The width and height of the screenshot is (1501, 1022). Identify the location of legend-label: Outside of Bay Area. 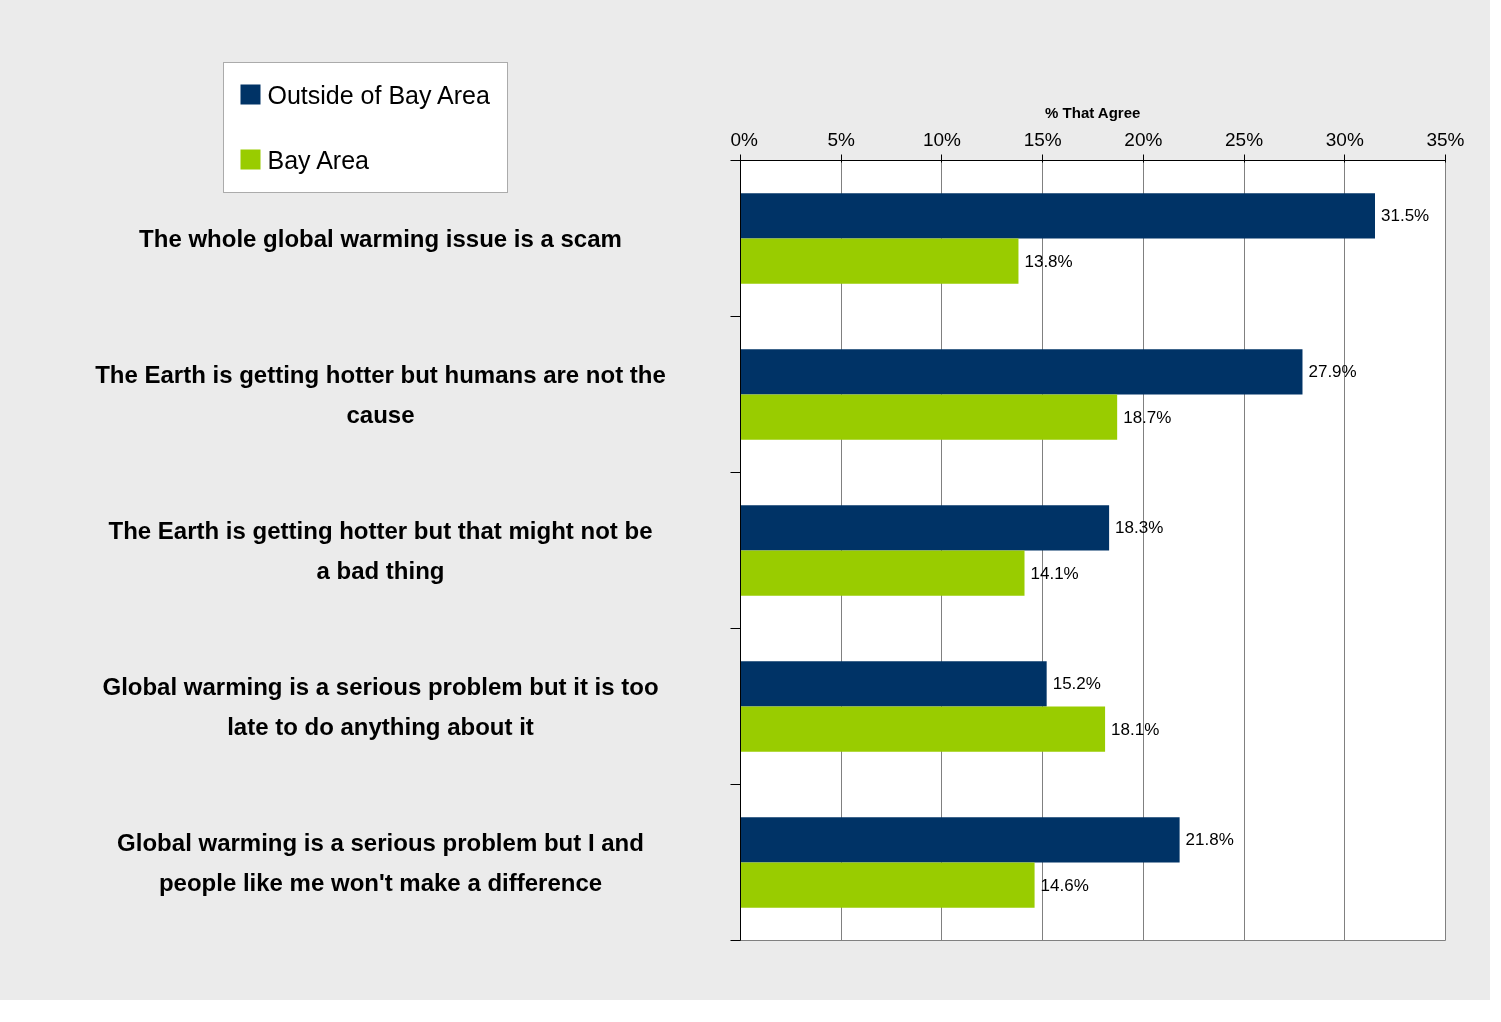
(378, 94).